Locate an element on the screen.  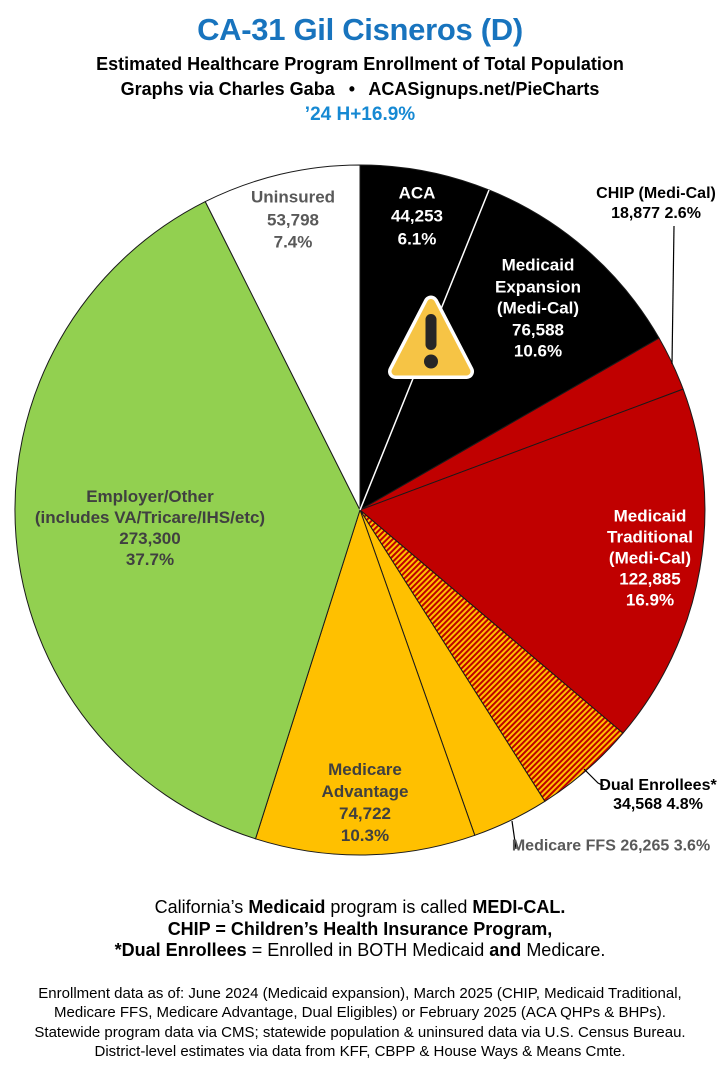
page-title: CA-31 Gil Cisneros (D) is located at coordinates (360, 29).